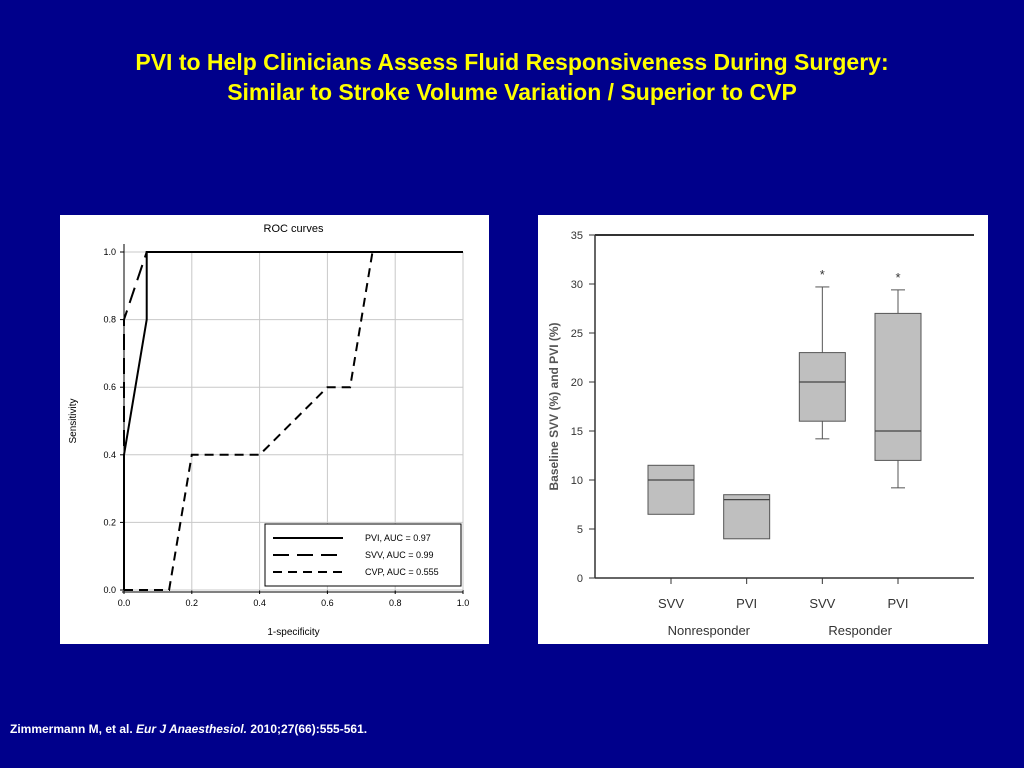  What do you see at coordinates (124, 603) in the screenshot?
I see `roc-x-tick-label: 0.0` at bounding box center [124, 603].